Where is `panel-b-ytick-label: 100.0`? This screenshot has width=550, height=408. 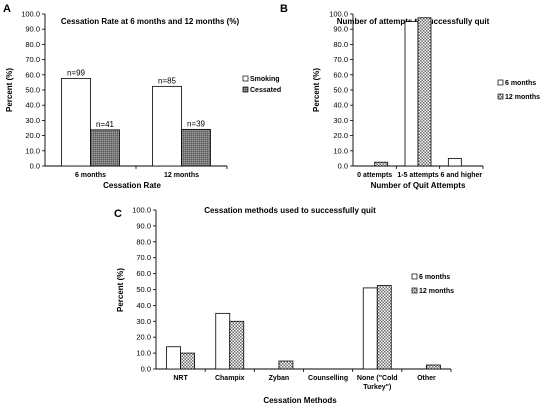 panel-b-ytick-label: 100.0 is located at coordinates (338, 14).